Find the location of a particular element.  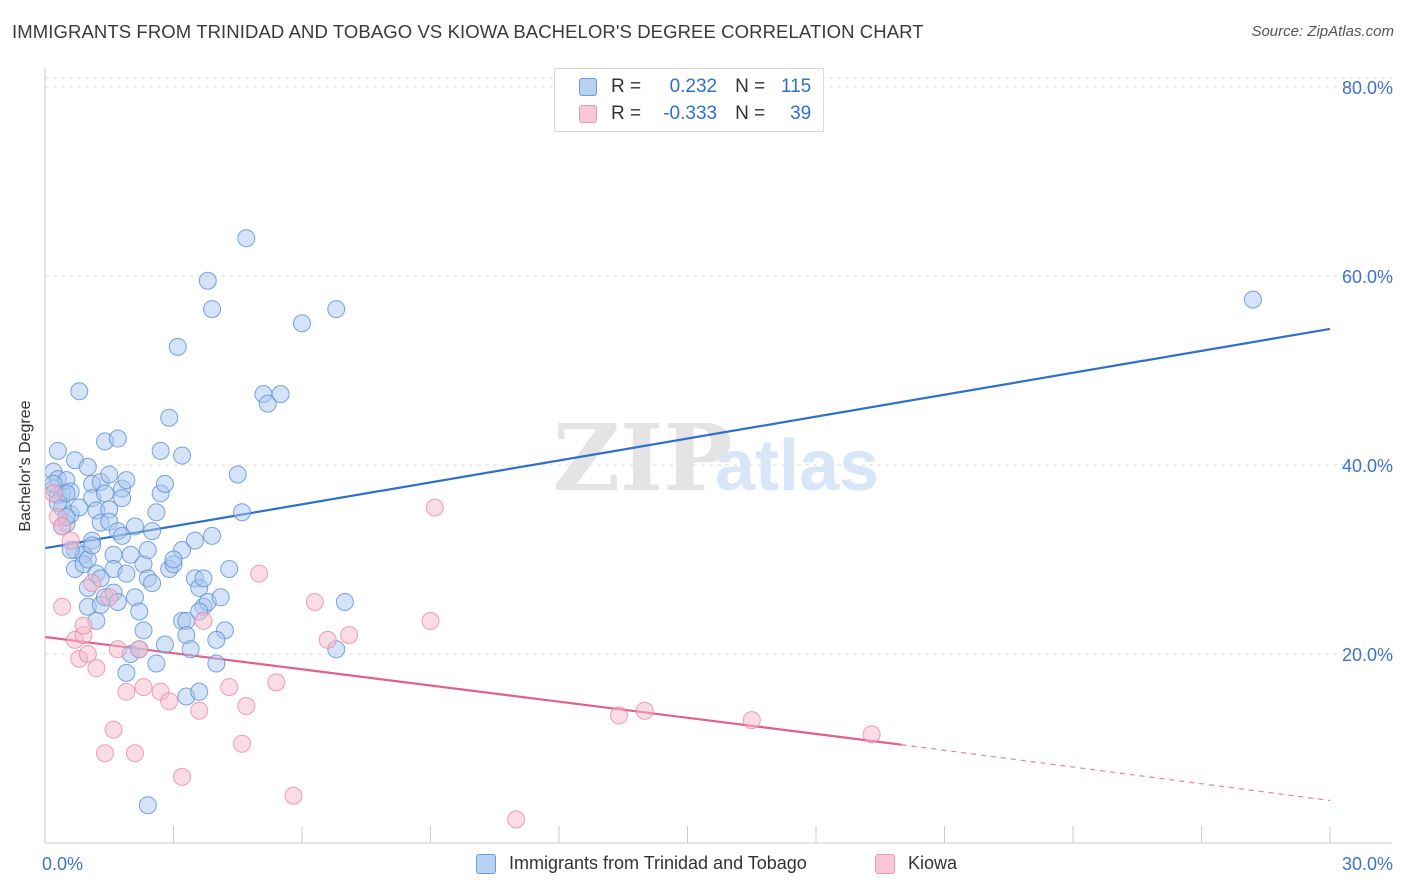

legend-r-value: 0.232 is located at coordinates (693, 86).